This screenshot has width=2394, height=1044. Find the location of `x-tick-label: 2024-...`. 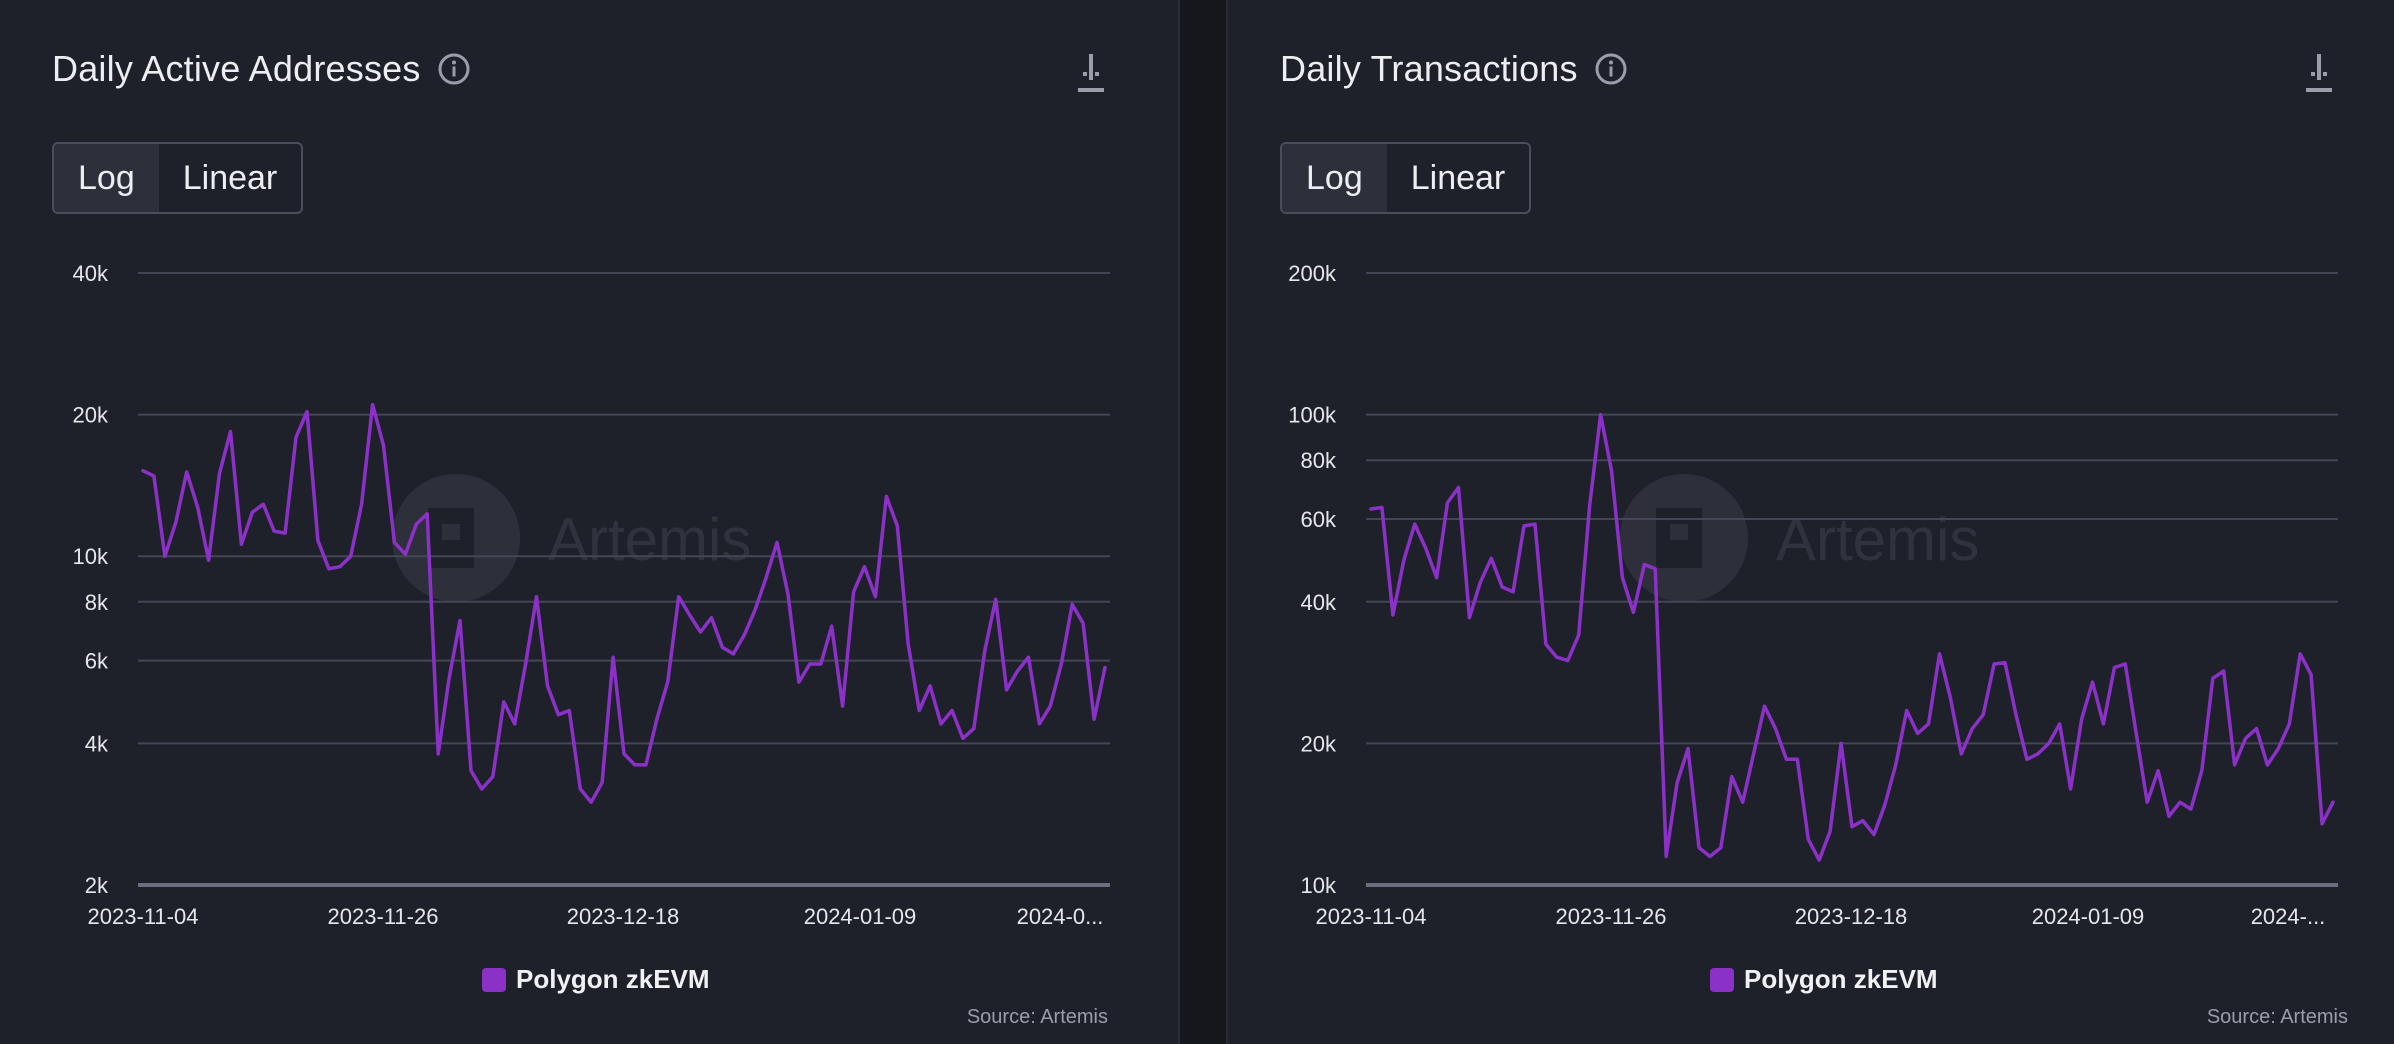

x-tick-label: 2024-... is located at coordinates (2288, 916).